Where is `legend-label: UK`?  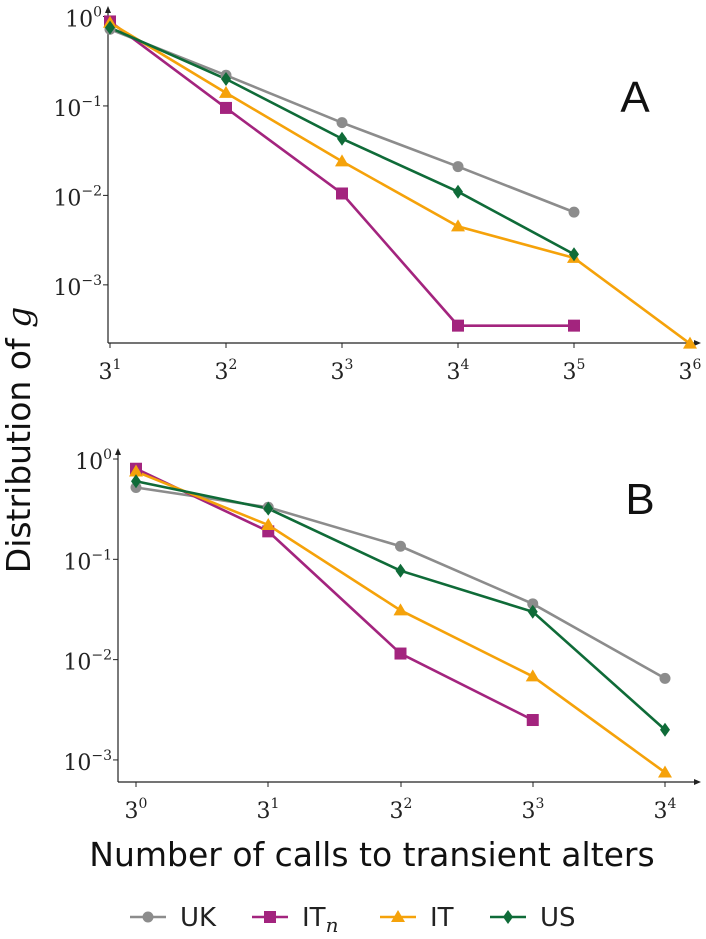
legend-label: UK is located at coordinates (198, 918).